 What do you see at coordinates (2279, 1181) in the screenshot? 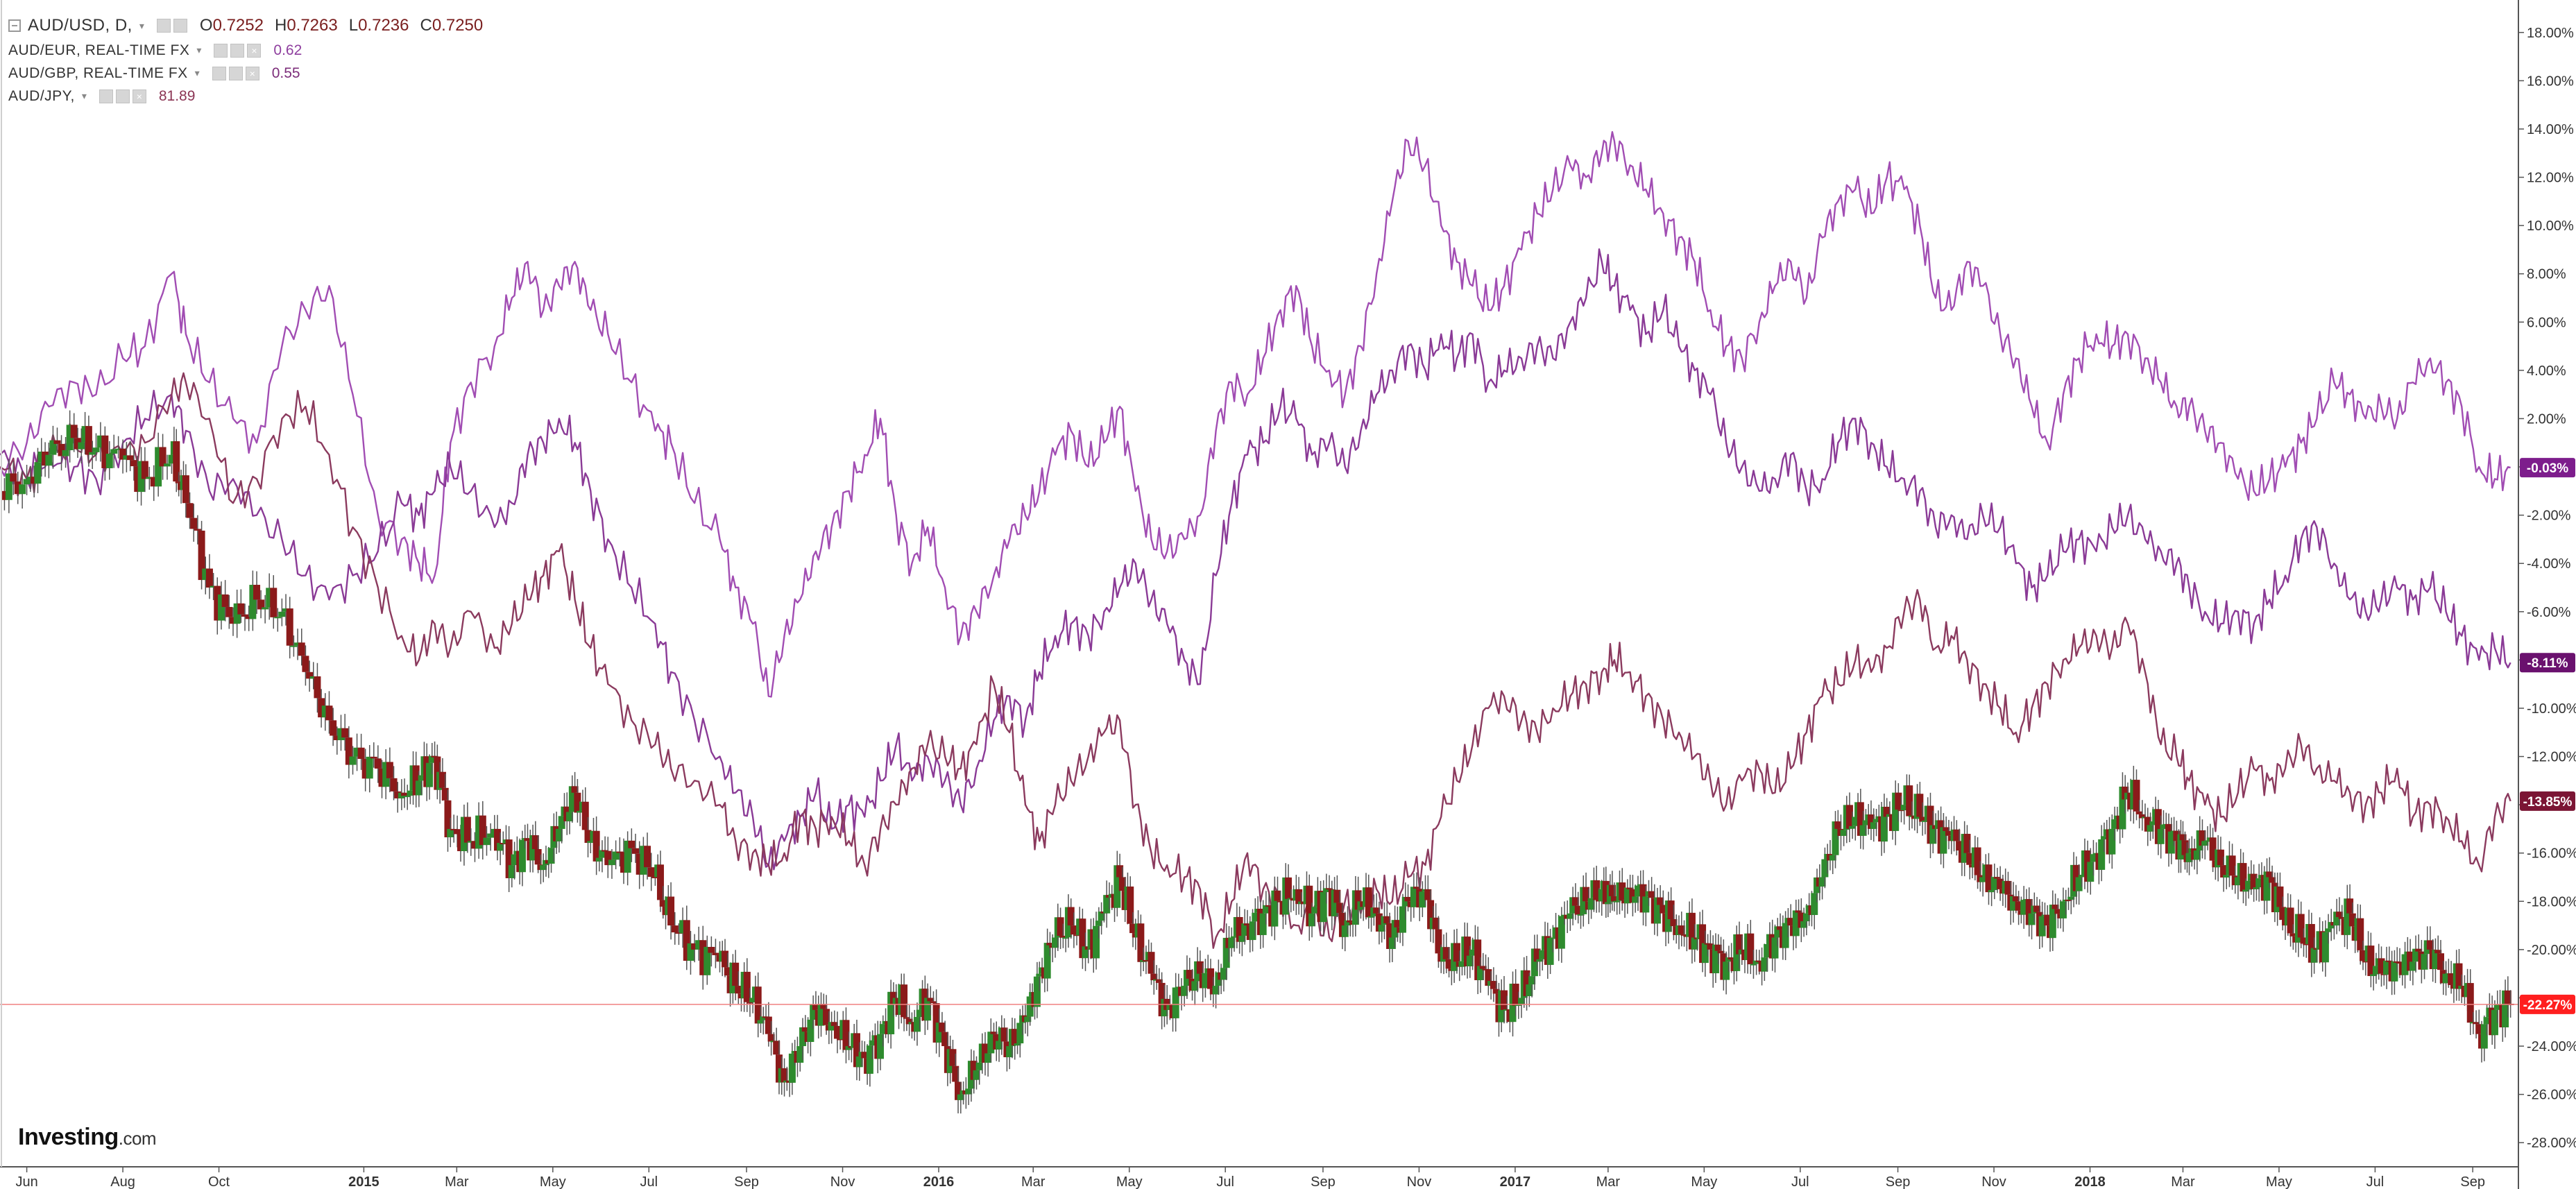
I see `x-tick-label: May` at bounding box center [2279, 1181].